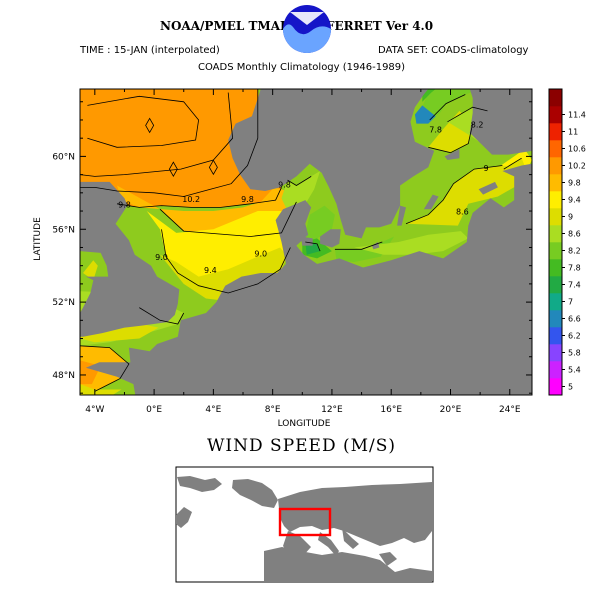 The width and height of the screenshot is (603, 602). I want to click on contour-label-0: 9.8, so click(124, 204).